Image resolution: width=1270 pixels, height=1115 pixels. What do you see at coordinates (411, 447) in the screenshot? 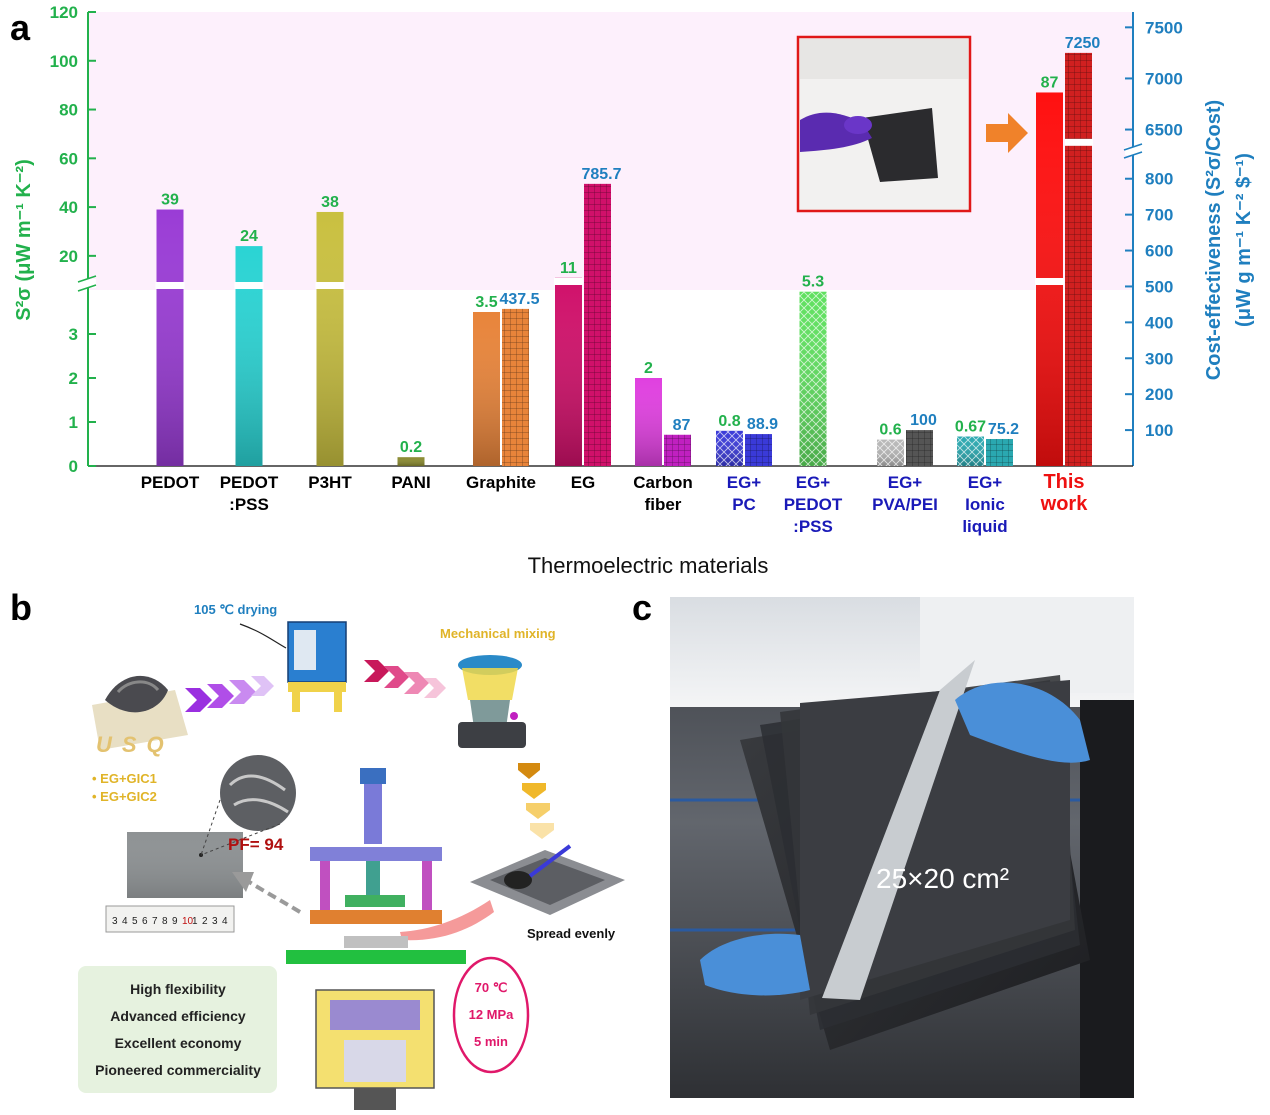
I see `bar-label-s2sigma: 0.2` at bounding box center [411, 447].